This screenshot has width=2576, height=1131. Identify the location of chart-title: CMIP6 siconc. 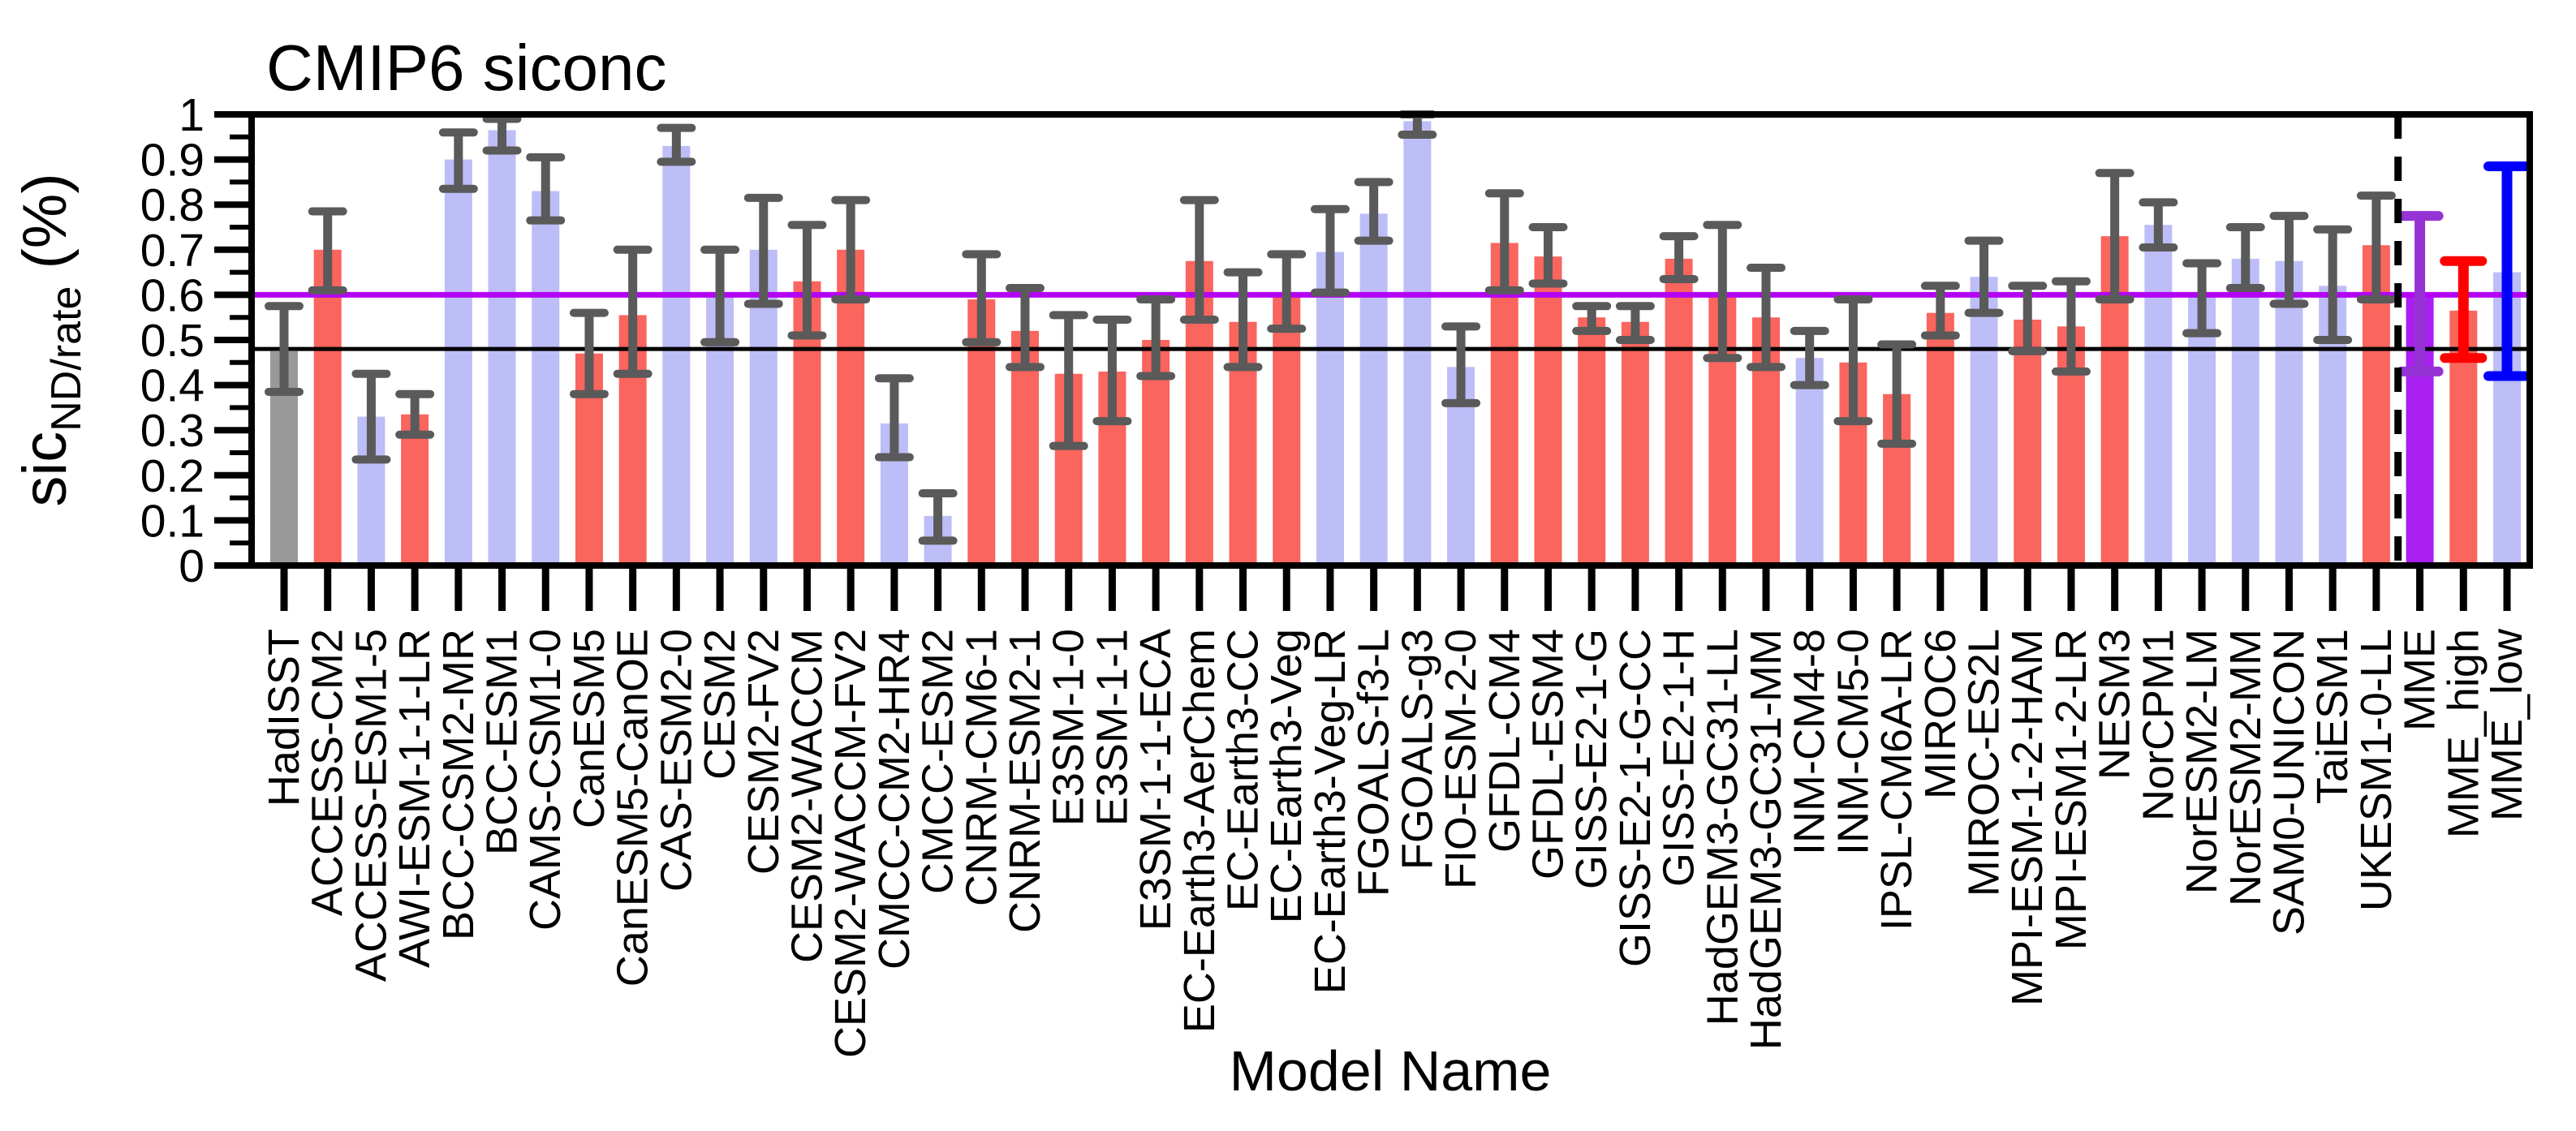
(467, 68).